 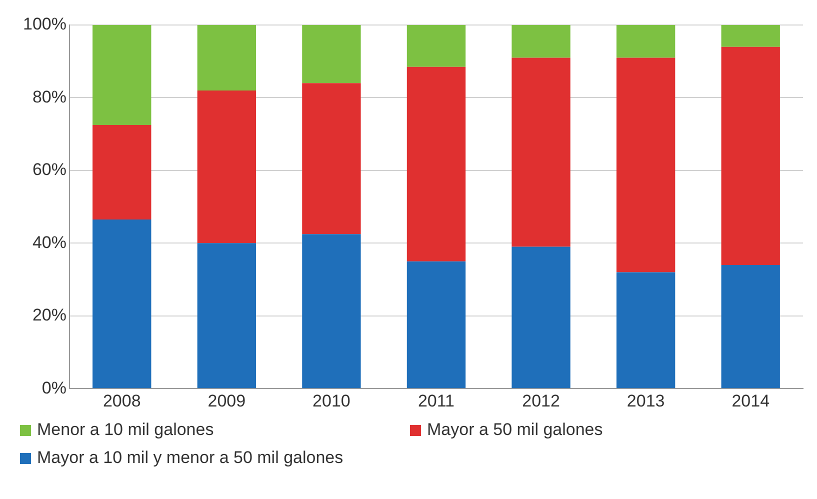 I want to click on y-tick-label: 0%, so click(x=54, y=388).